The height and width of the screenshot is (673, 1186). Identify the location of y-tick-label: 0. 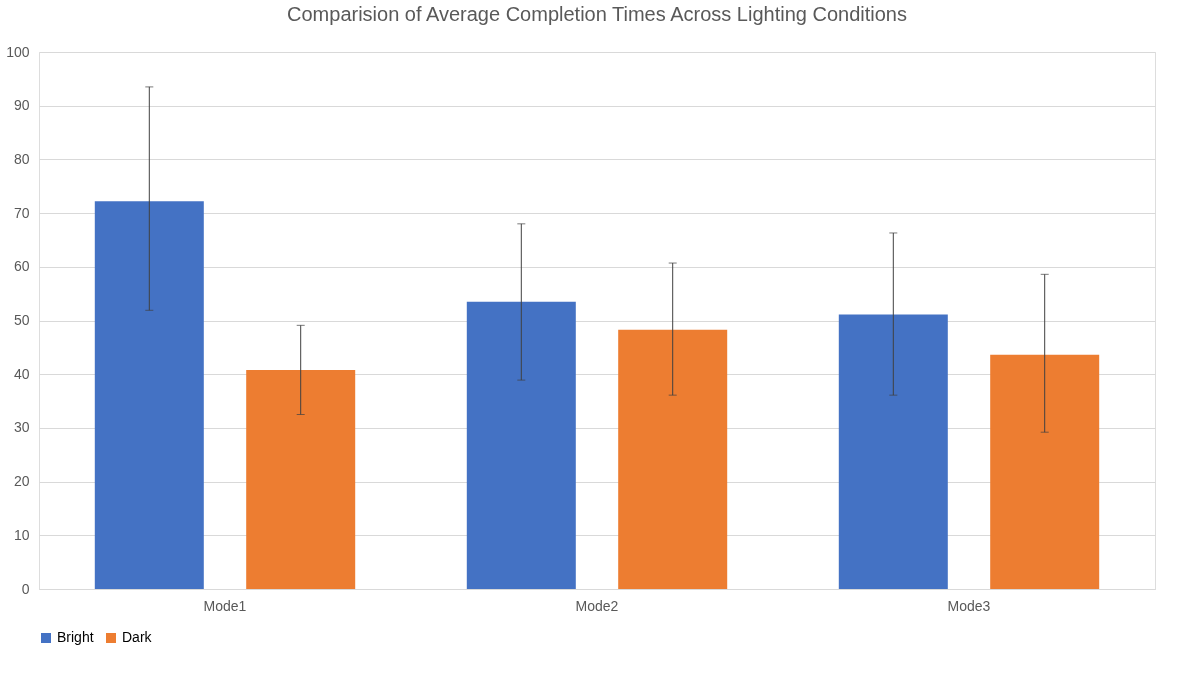
(25, 588).